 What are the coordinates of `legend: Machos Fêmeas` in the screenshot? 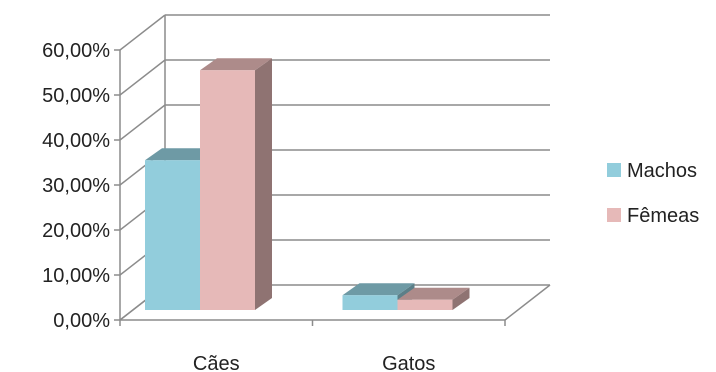 It's located at (653, 193).